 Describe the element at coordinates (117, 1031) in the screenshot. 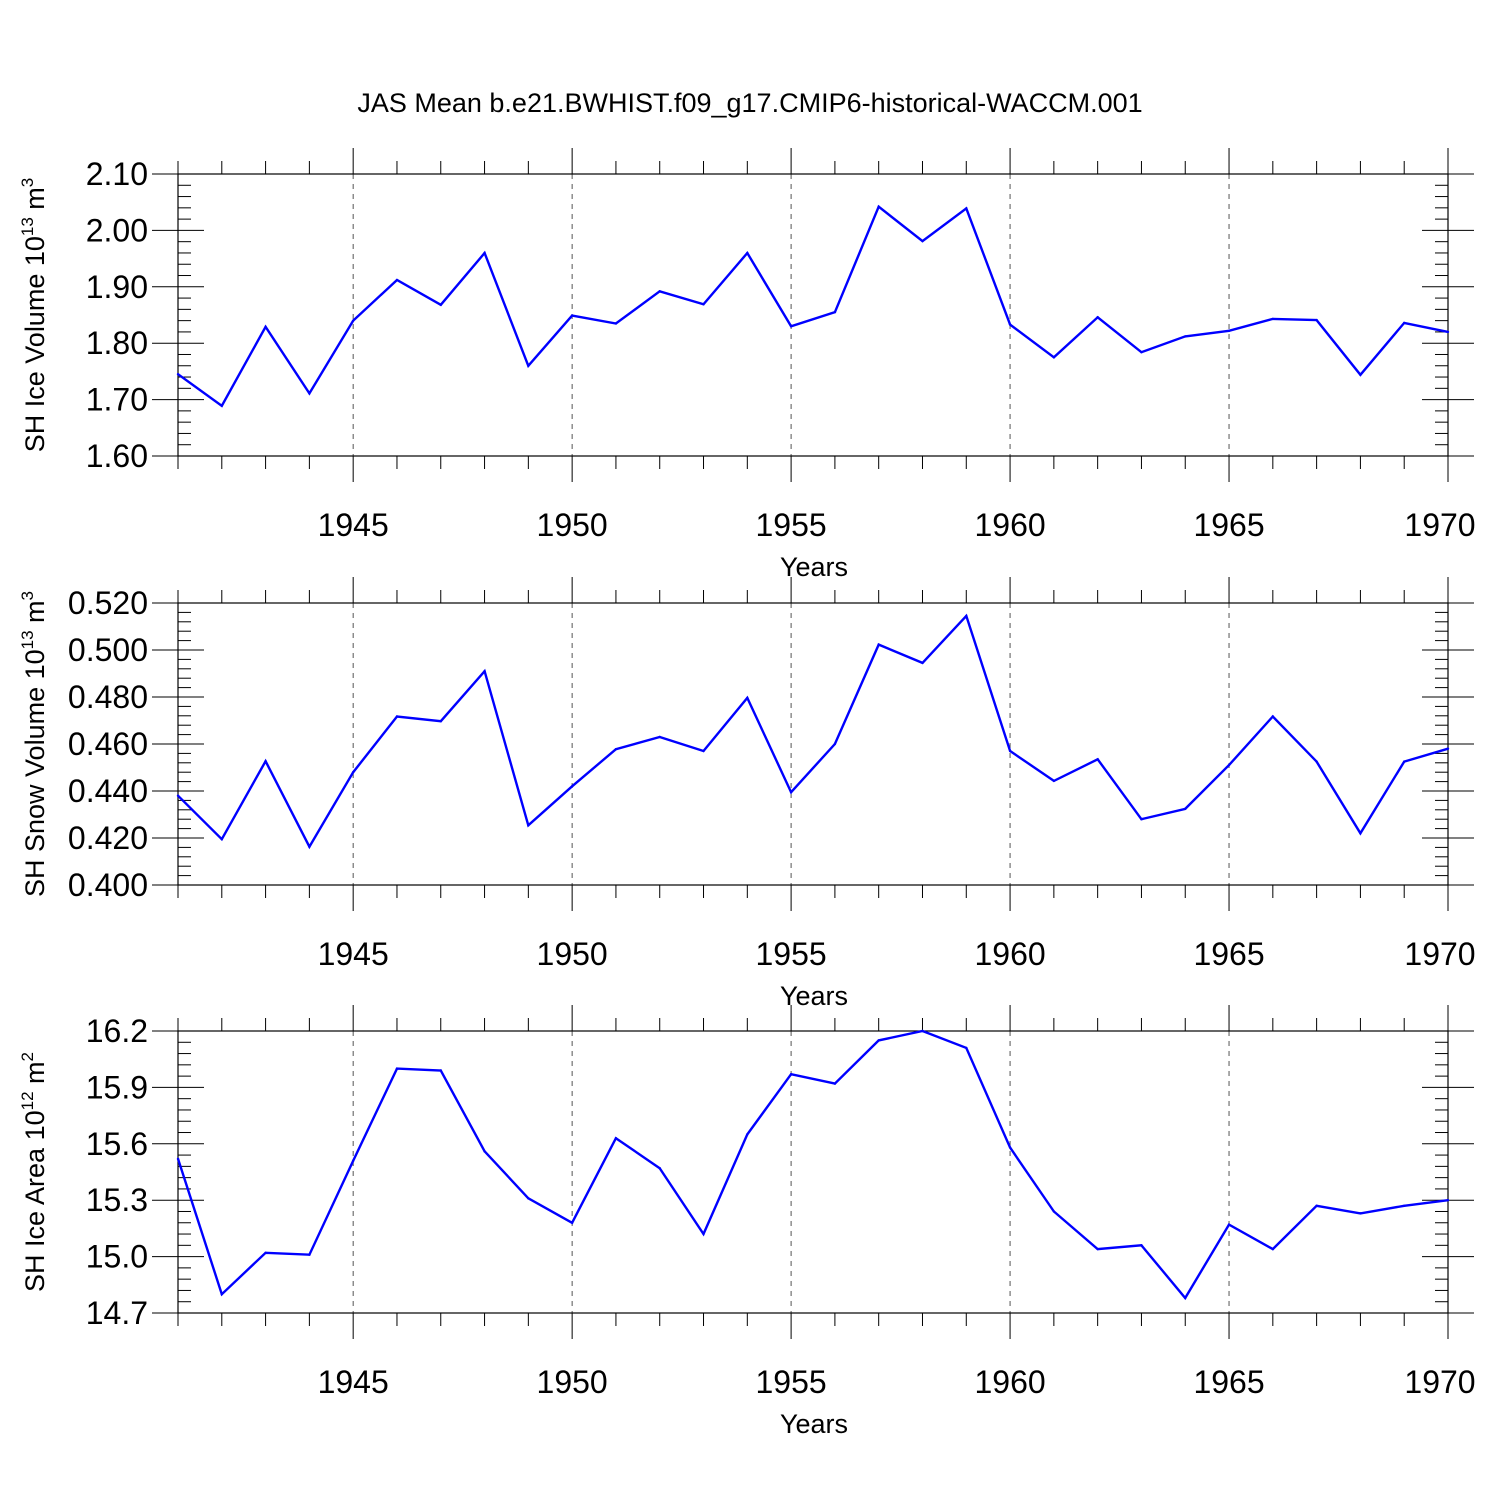

I see `y-tick-label: 16.2` at that location.